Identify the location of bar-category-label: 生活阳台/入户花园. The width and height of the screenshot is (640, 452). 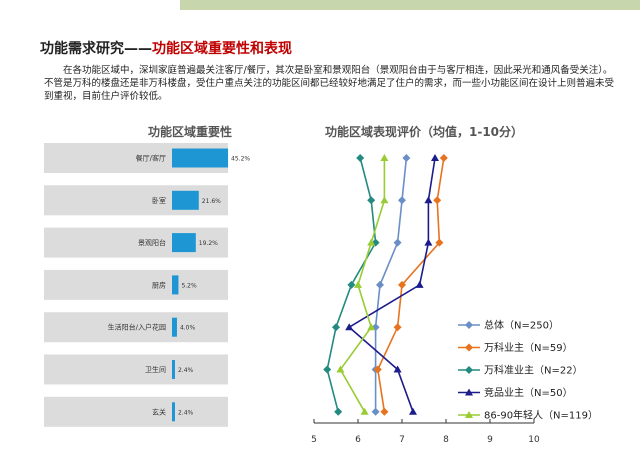
(137, 327).